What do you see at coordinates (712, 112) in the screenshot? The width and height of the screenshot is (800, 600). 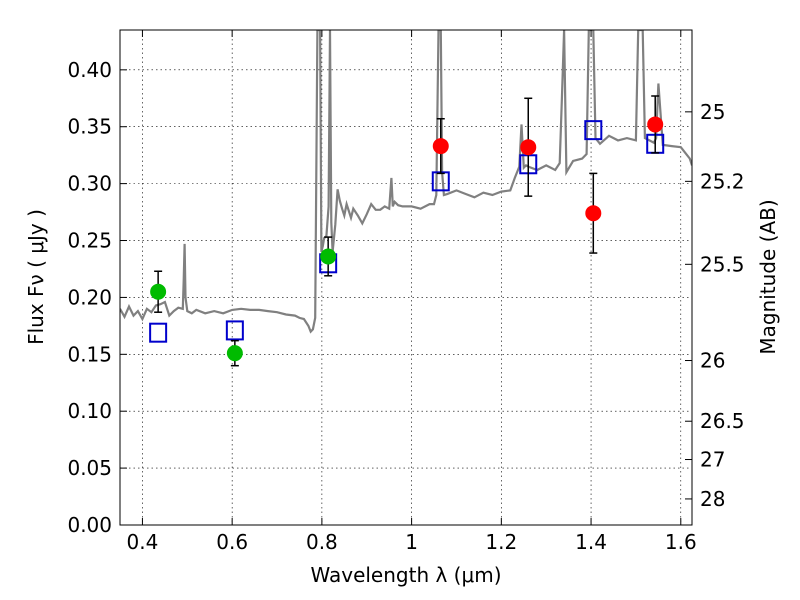 I see `y2-tick-label: 25` at bounding box center [712, 112].